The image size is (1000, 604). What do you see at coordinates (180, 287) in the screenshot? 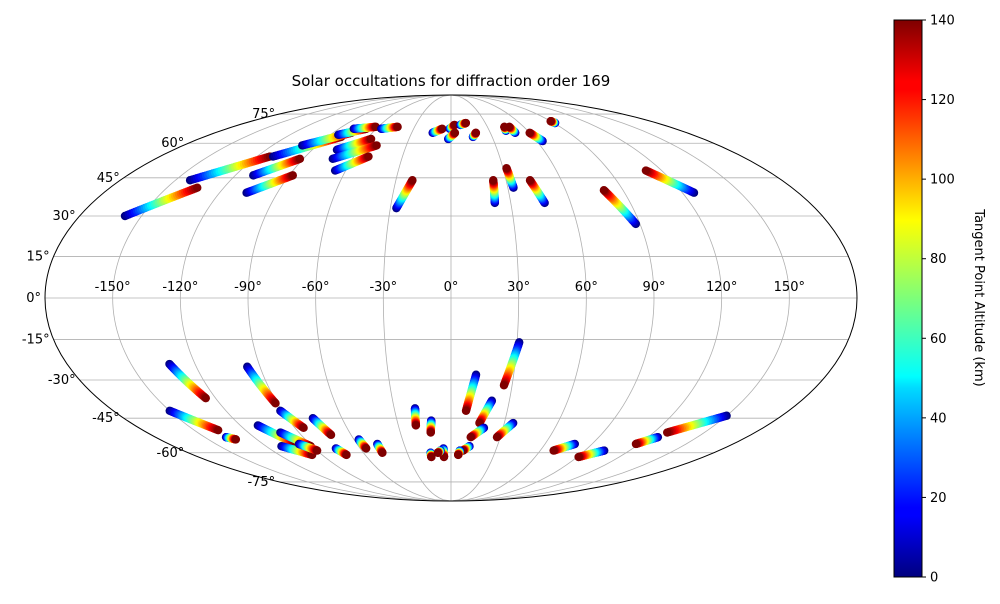
I see `lon-tick-label: -120°` at bounding box center [180, 287].